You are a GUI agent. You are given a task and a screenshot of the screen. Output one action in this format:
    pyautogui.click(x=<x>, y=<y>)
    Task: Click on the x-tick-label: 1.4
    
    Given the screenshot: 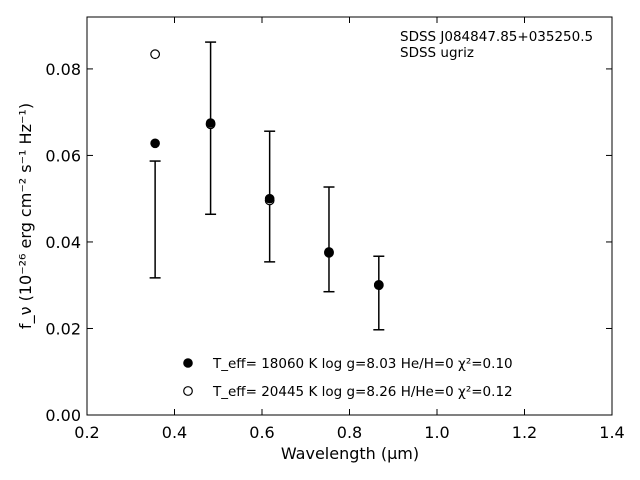 What is the action you would take?
    pyautogui.click(x=611, y=432)
    